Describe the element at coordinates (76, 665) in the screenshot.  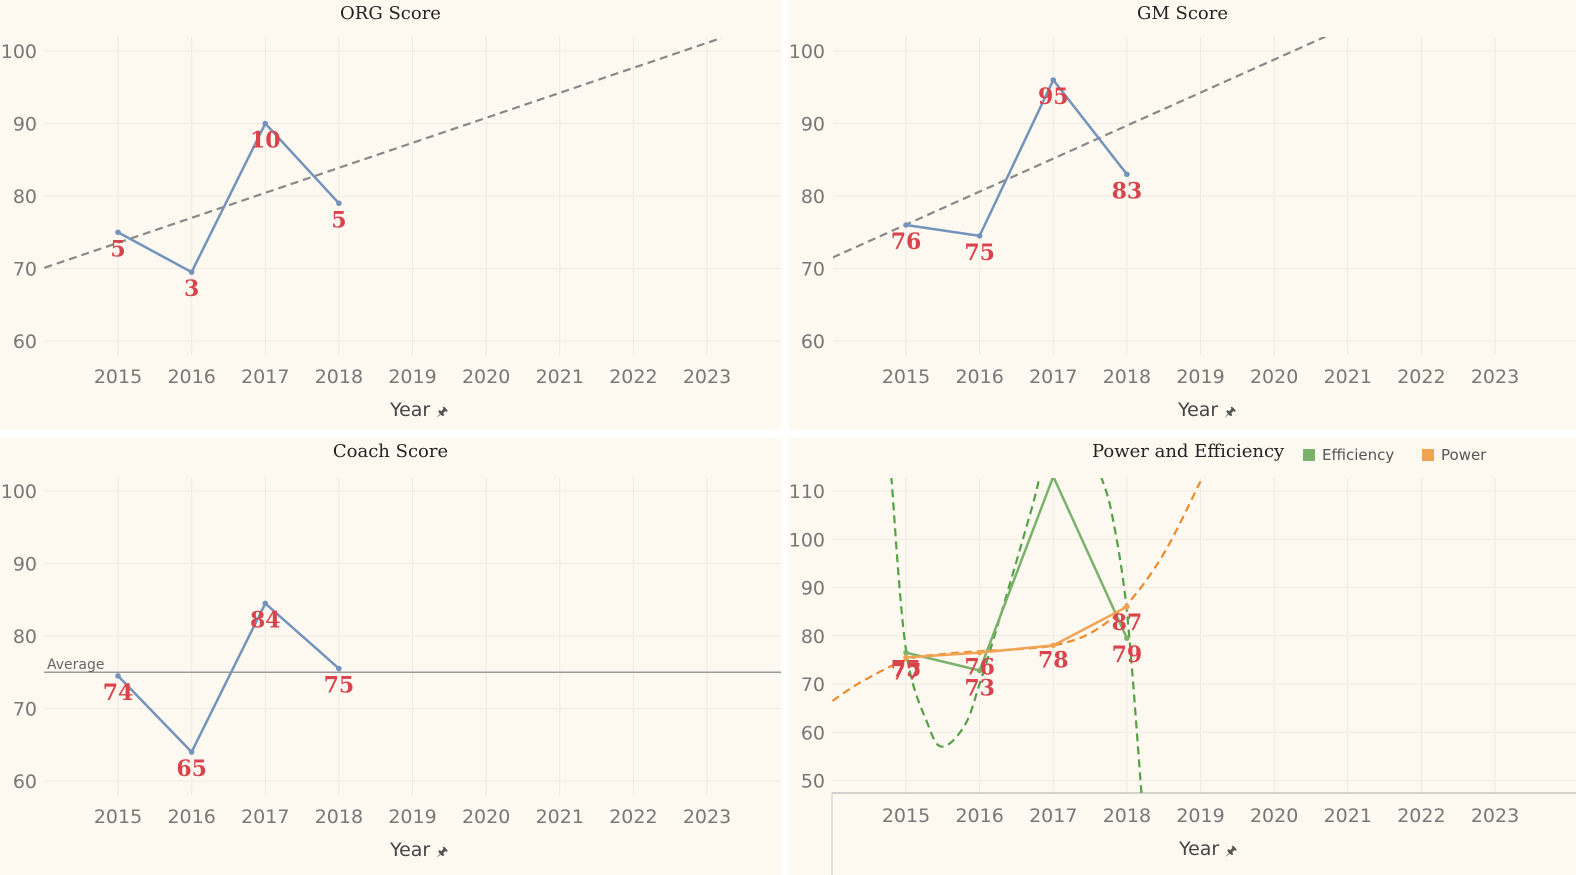
I see `reference-line-label: Average` at that location.